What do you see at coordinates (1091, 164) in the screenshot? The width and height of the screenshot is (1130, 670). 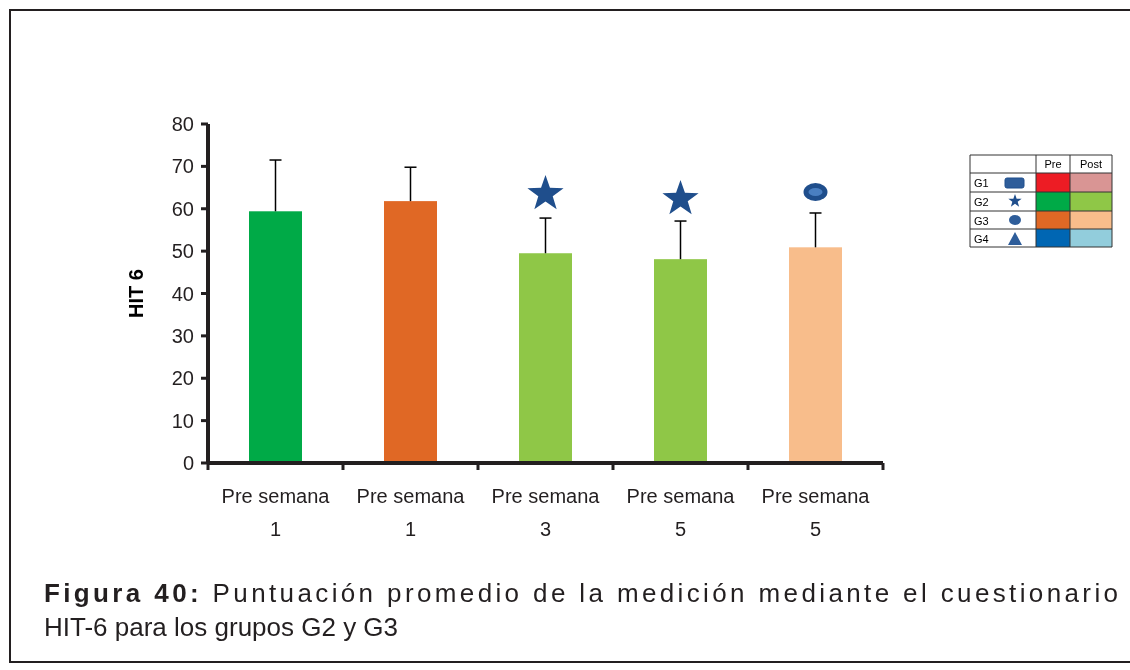 I see `text: Post` at bounding box center [1091, 164].